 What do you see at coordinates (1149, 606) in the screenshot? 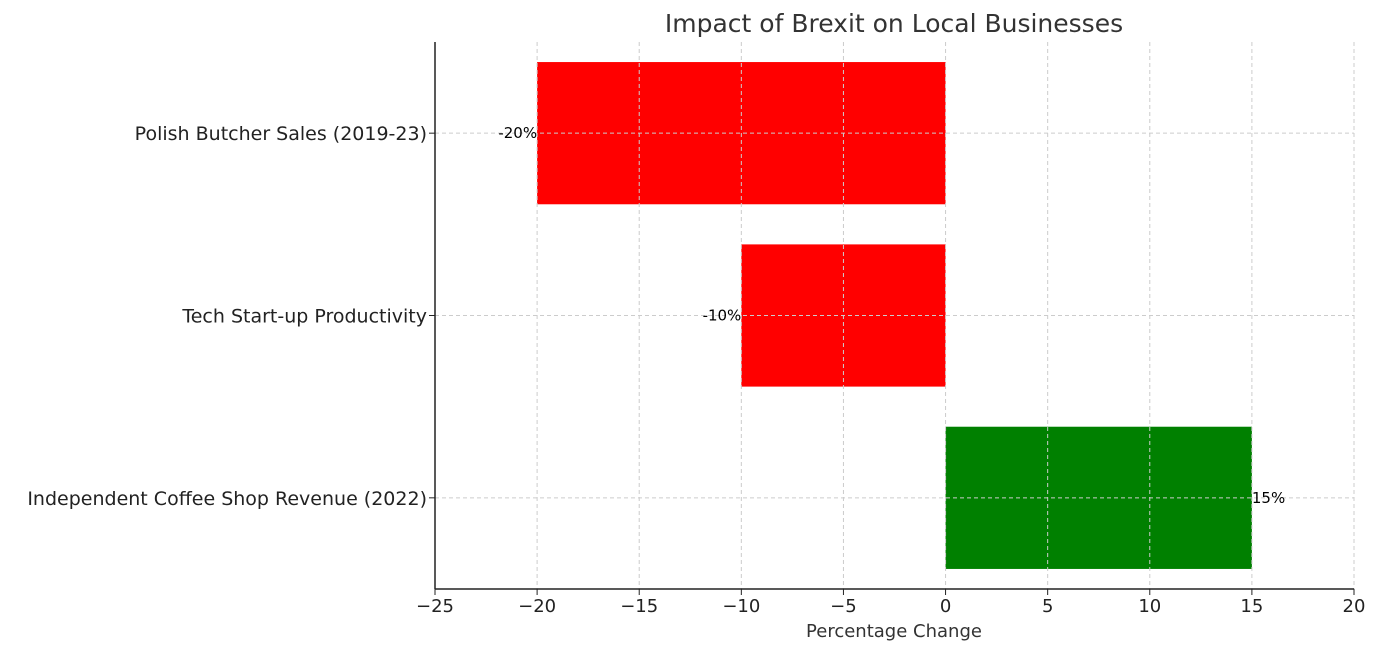
I see `x-tick-label: 10` at bounding box center [1149, 606].